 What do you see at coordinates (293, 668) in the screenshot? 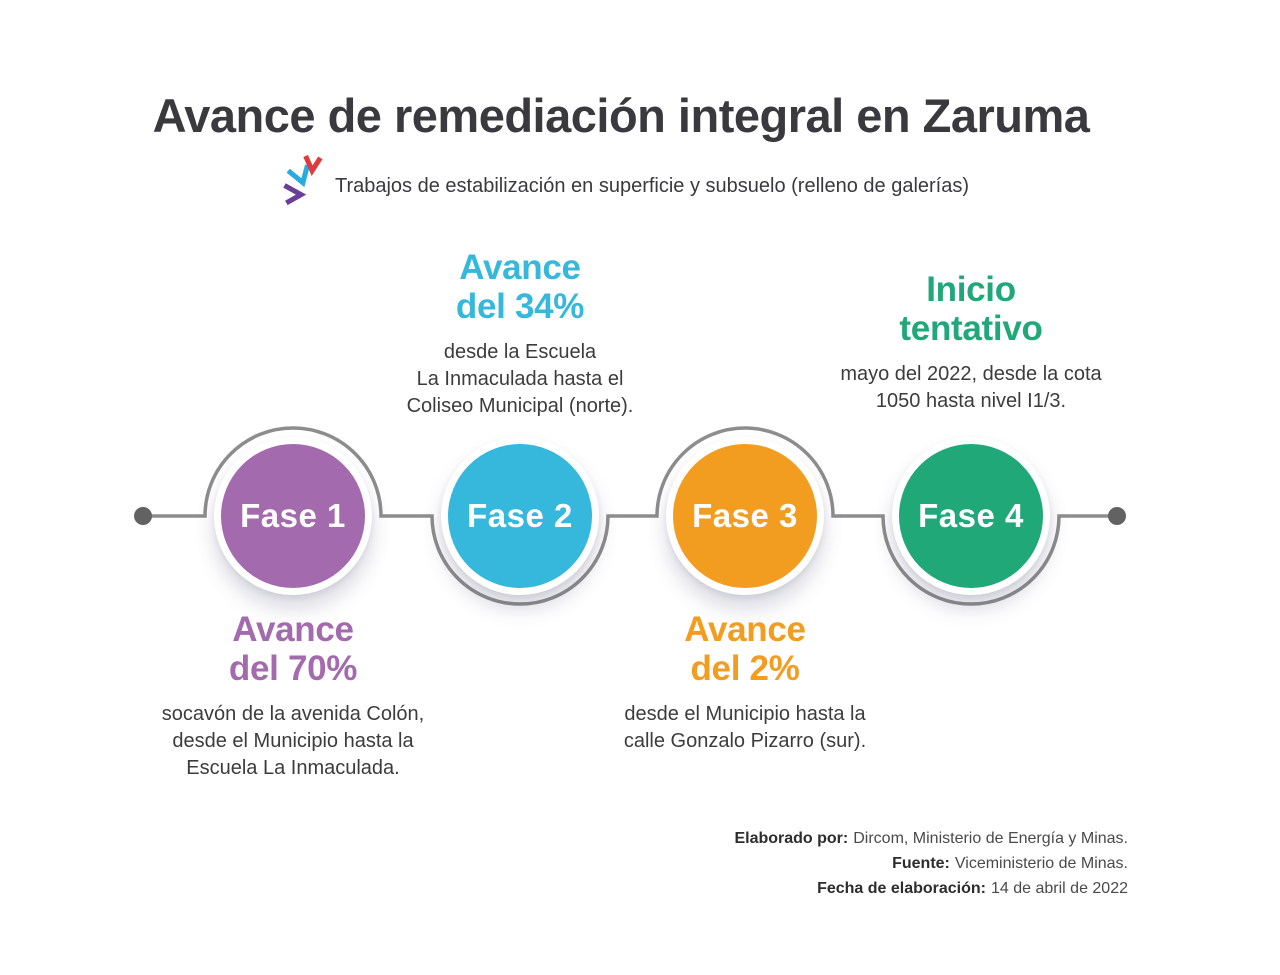
I see `heading-line: del 70%` at bounding box center [293, 668].